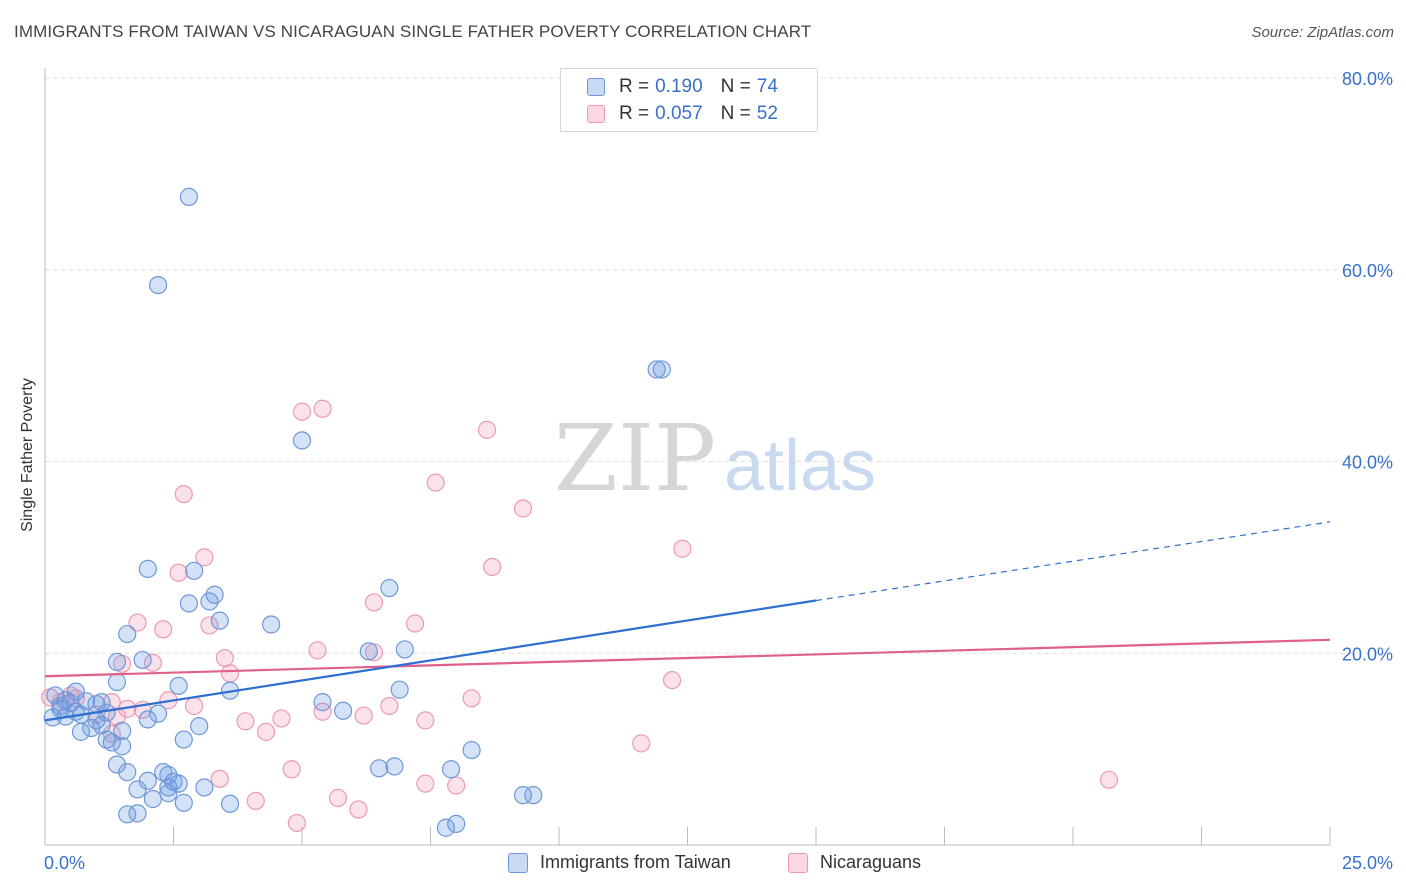 Image resolution: width=1406 pixels, height=892 pixels. I want to click on legend-row-nicaraguans: R = 0.057 N = 52, so click(682, 114).